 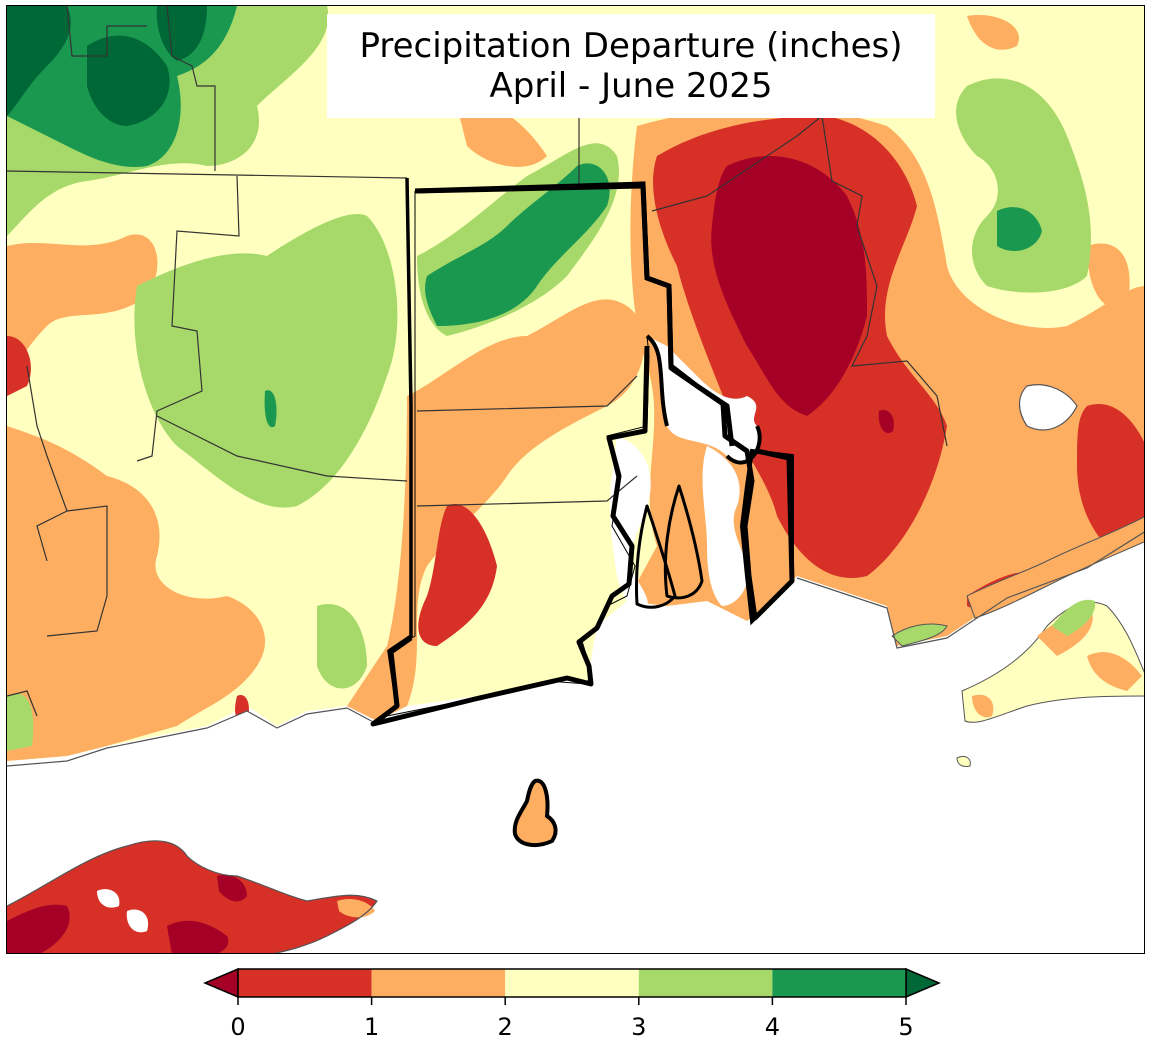 What do you see at coordinates (1017, 641) in the screenshot?
I see `cape-islands` at bounding box center [1017, 641].